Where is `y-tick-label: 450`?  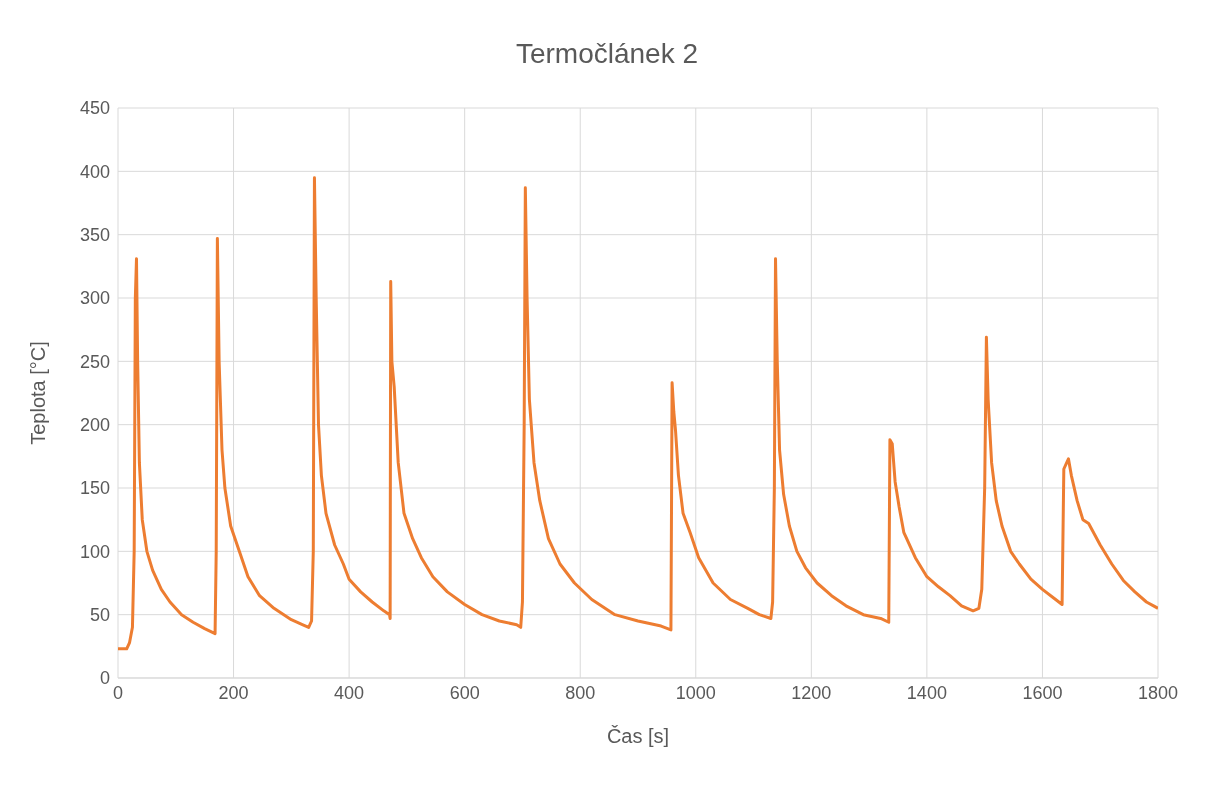 y-tick-label: 450 is located at coordinates (94, 108).